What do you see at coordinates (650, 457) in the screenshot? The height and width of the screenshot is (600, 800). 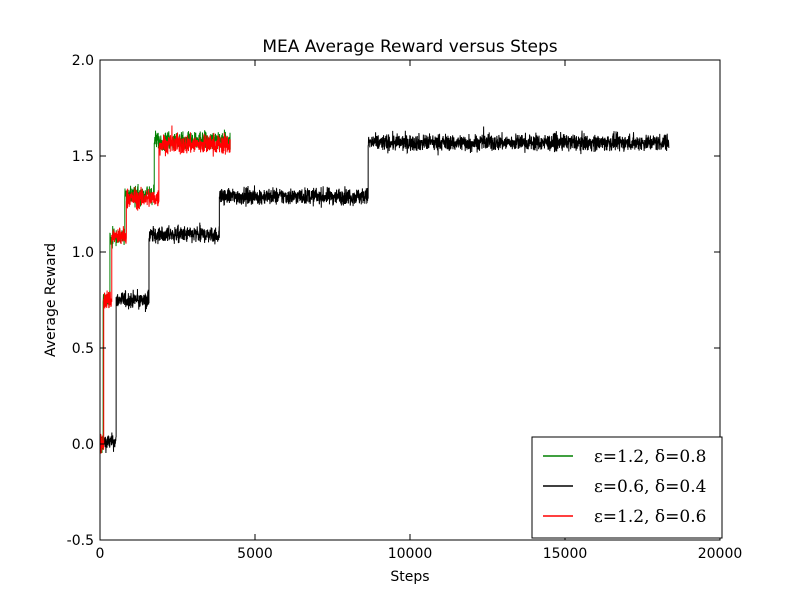 I see `legend-label-0: ε=1.2, δ=0.8` at bounding box center [650, 457].